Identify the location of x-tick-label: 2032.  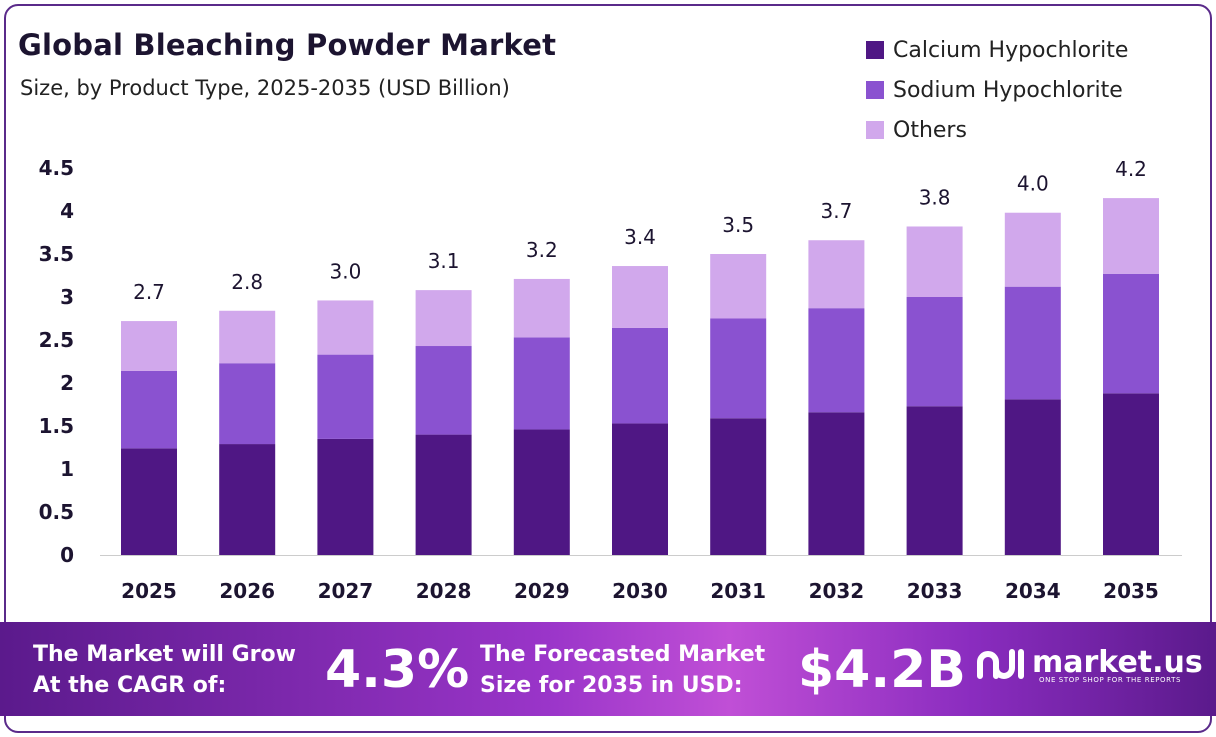
(837, 591).